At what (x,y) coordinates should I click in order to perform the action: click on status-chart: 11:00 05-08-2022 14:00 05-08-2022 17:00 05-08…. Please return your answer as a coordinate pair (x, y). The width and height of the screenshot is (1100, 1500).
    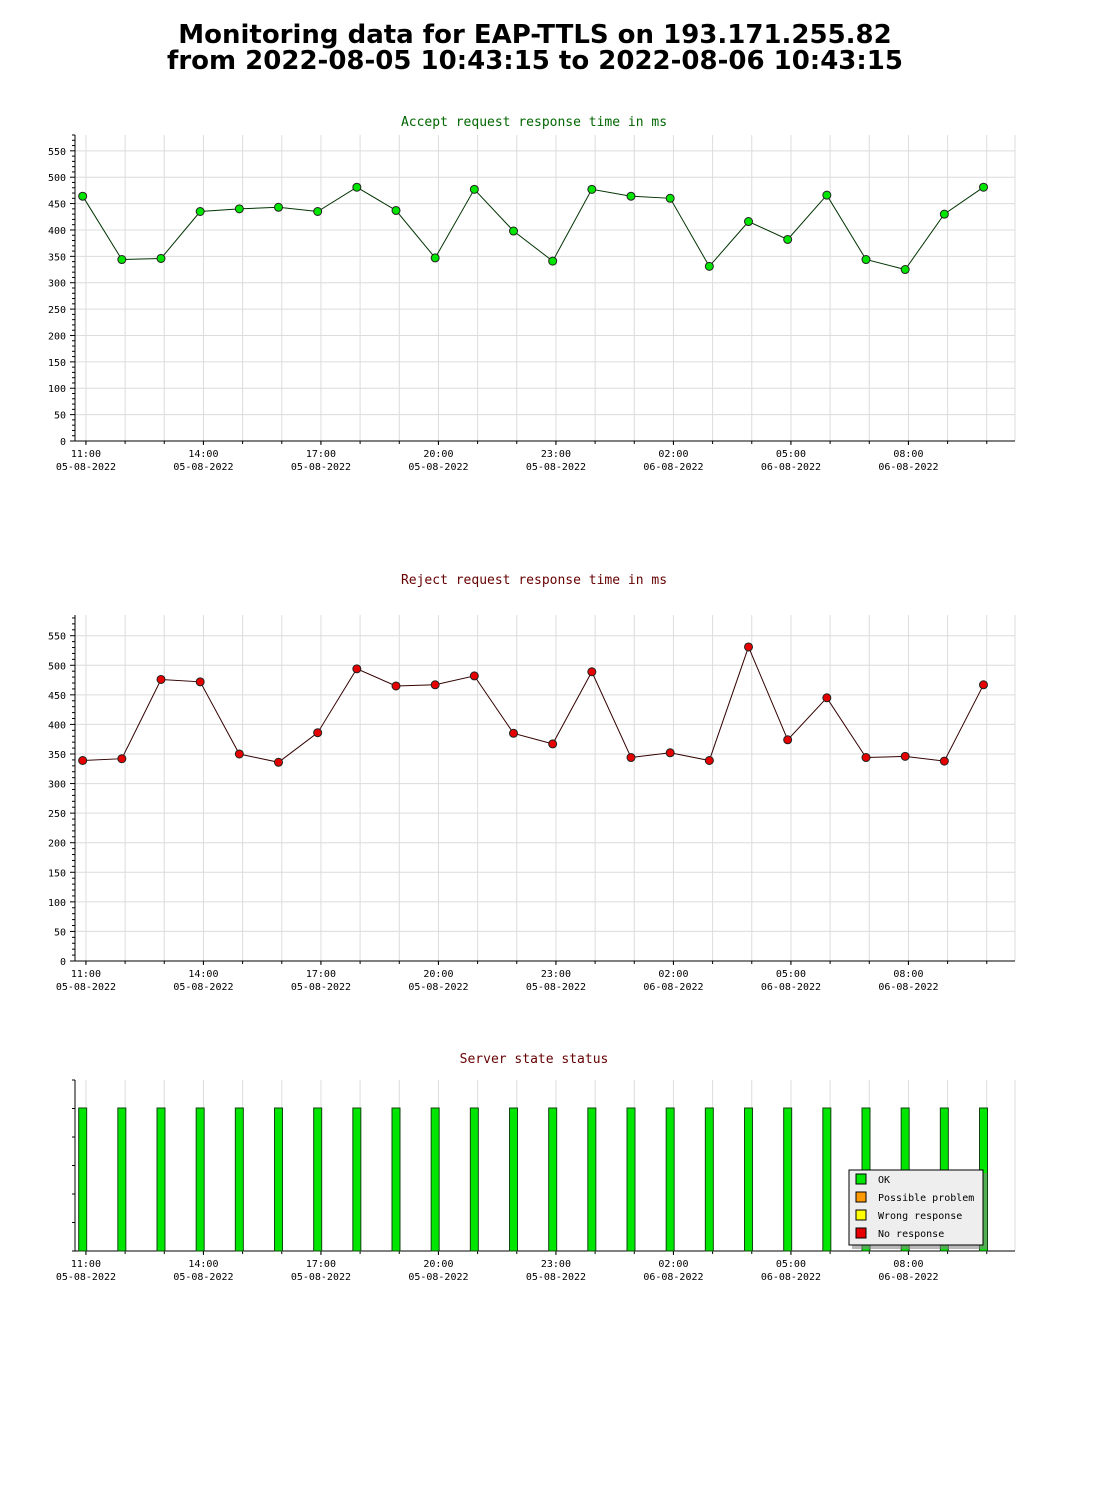
    Looking at the image, I should click on (536, 1167).